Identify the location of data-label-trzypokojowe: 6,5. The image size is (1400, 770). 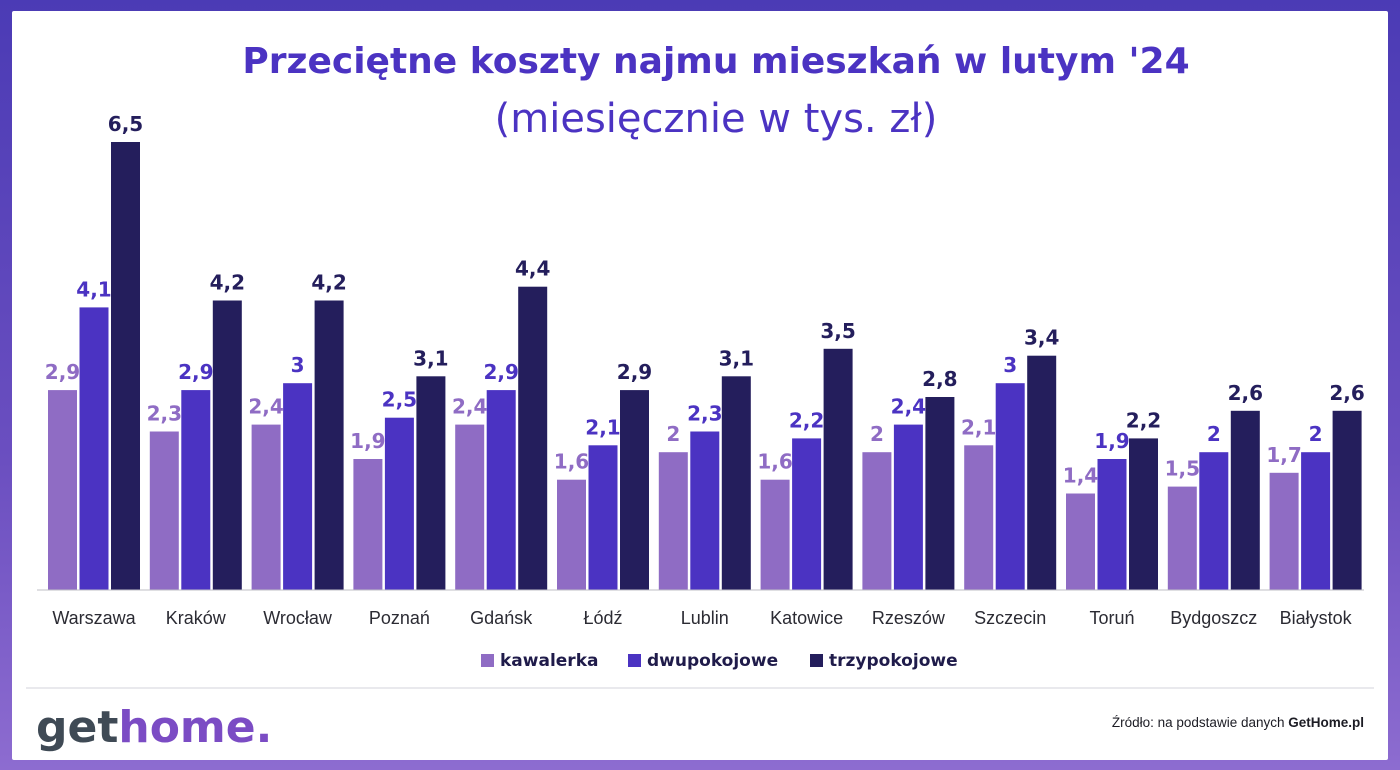
(125, 124).